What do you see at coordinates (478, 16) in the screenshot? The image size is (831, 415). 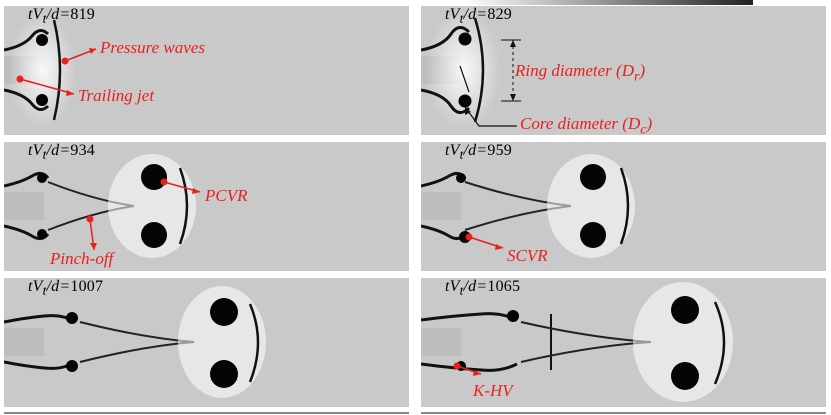 I see `time-label: tVt/d=829` at bounding box center [478, 16].